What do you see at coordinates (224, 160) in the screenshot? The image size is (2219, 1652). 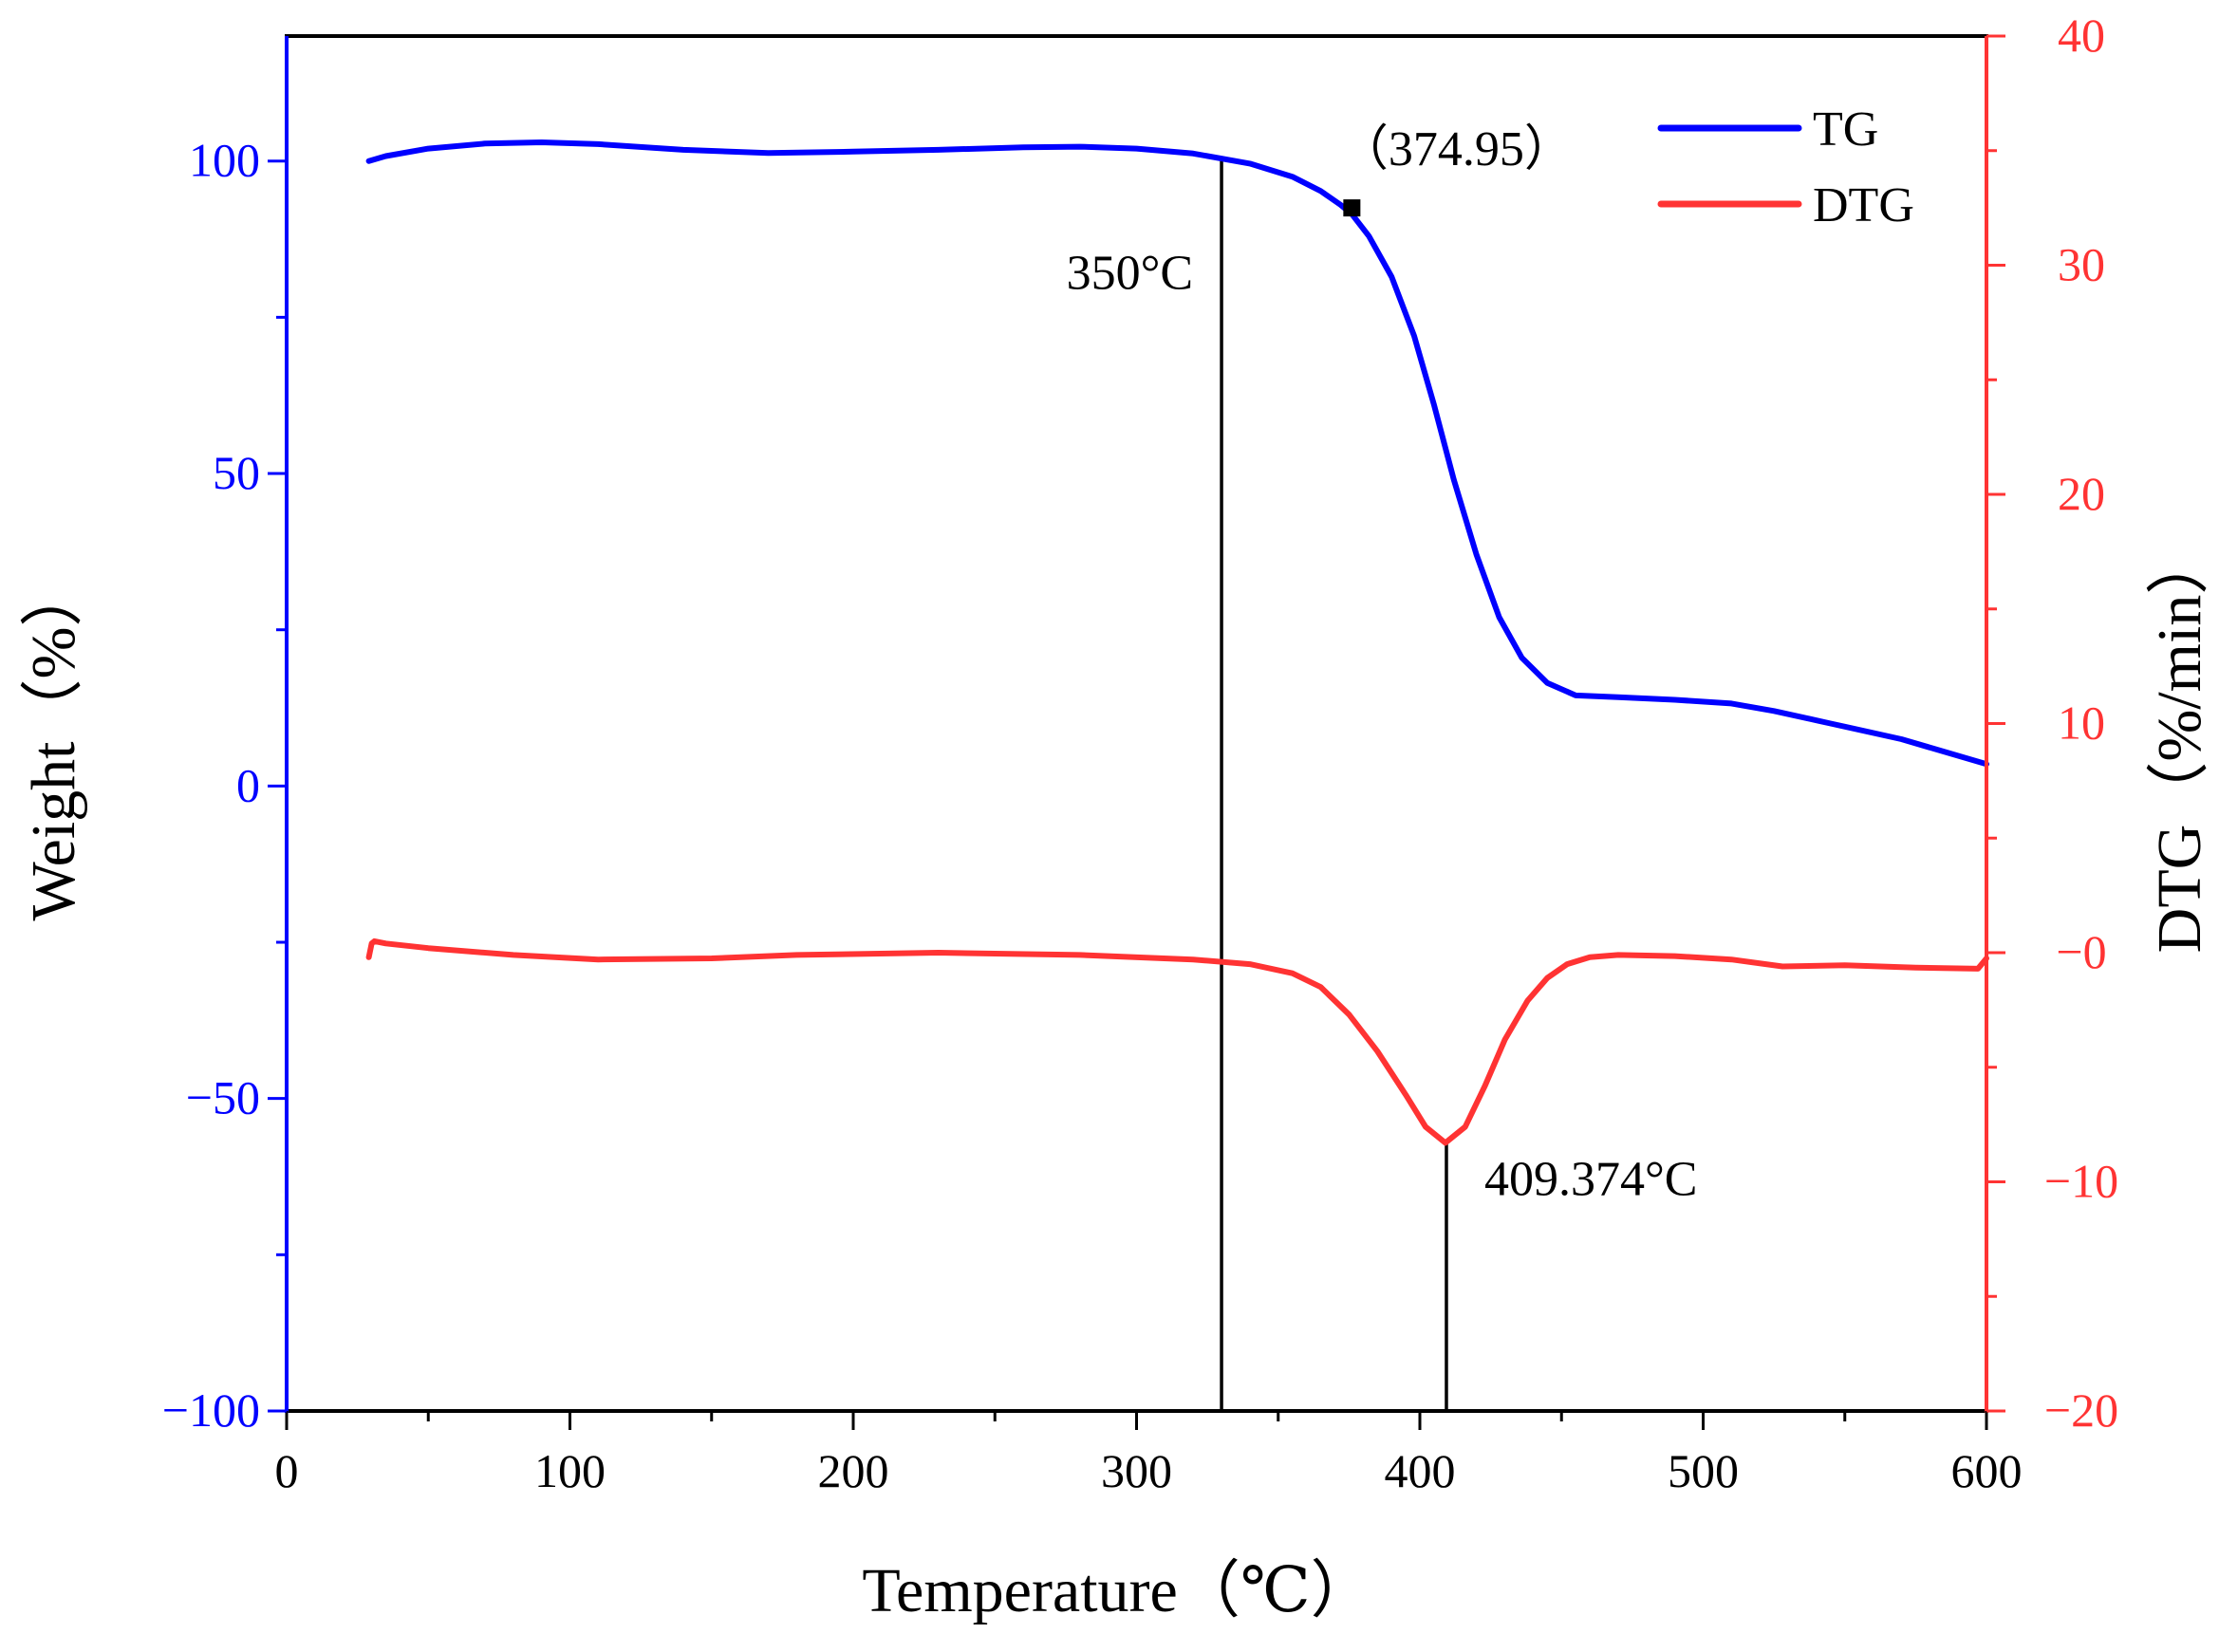 I see `left-y-tick-label: 100` at bounding box center [224, 160].